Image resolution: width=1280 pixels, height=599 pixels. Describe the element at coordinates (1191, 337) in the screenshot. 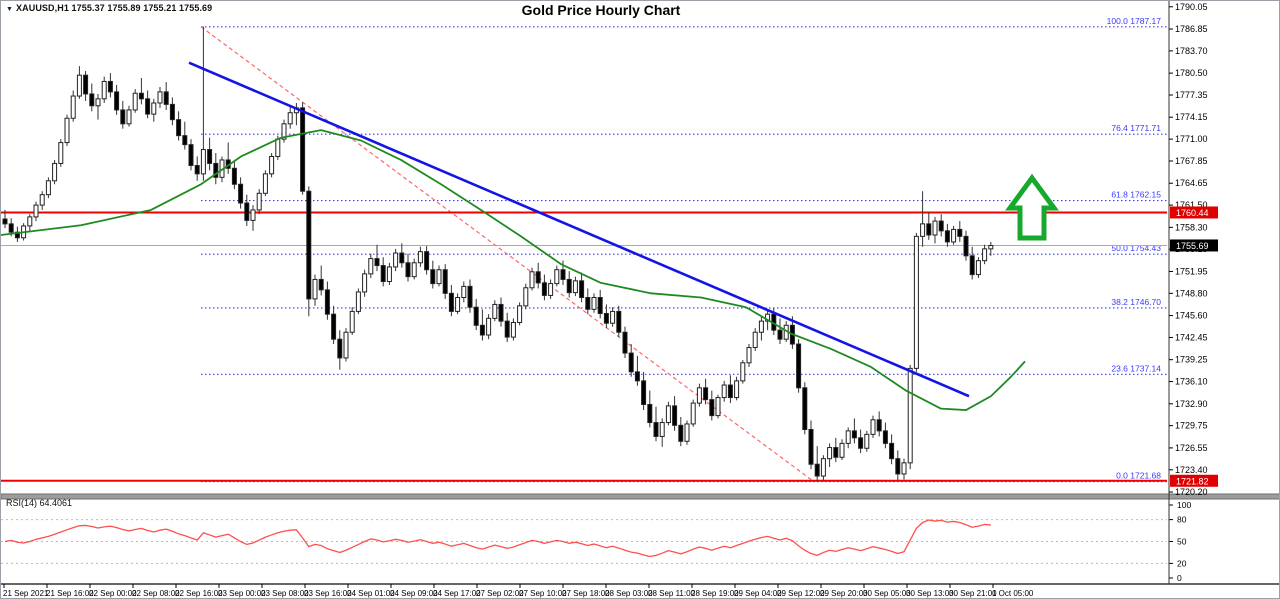

I see `price-axis-label: 1742.45` at that location.